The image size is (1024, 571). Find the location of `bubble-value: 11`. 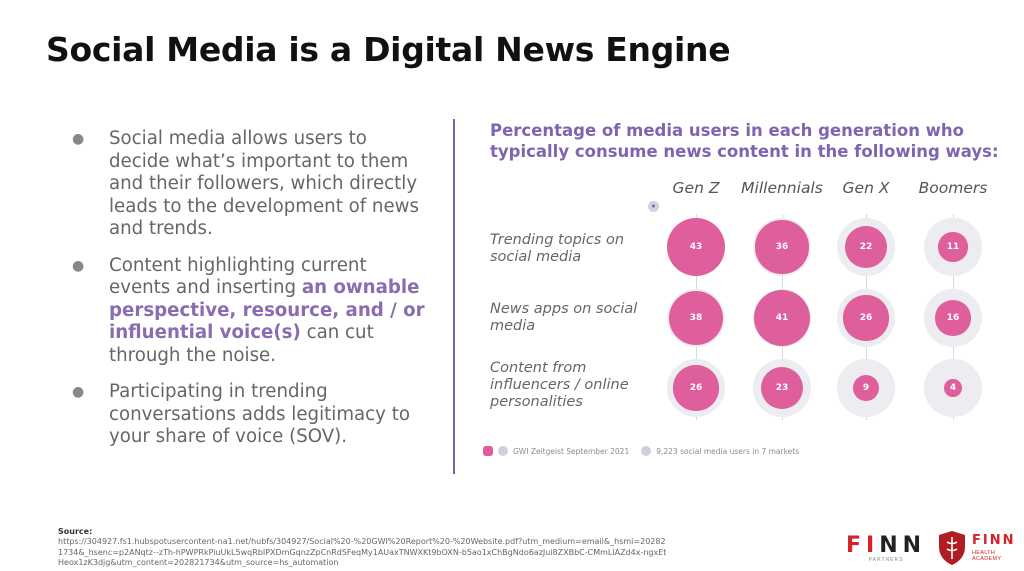

bubble-value: 11 is located at coordinates (953, 247).